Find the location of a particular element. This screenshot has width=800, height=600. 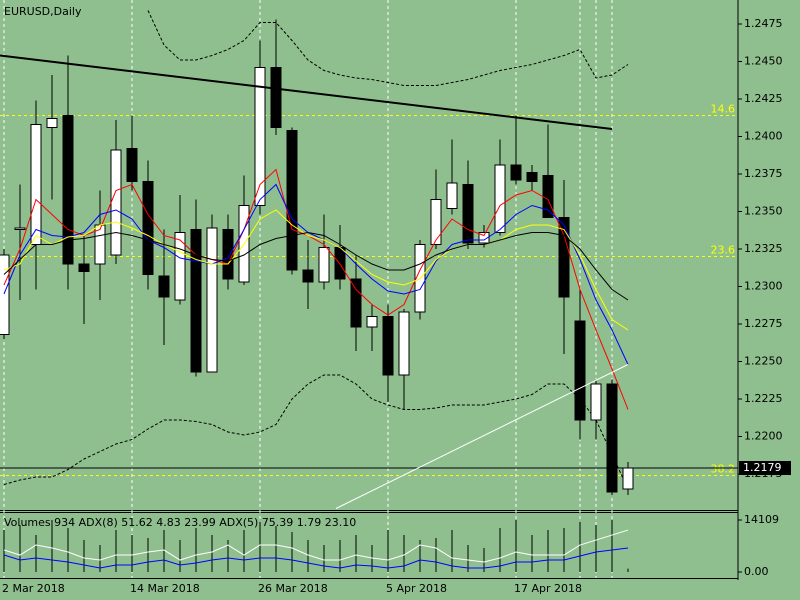

y-tick-label: 1.2400 is located at coordinates (763, 136).